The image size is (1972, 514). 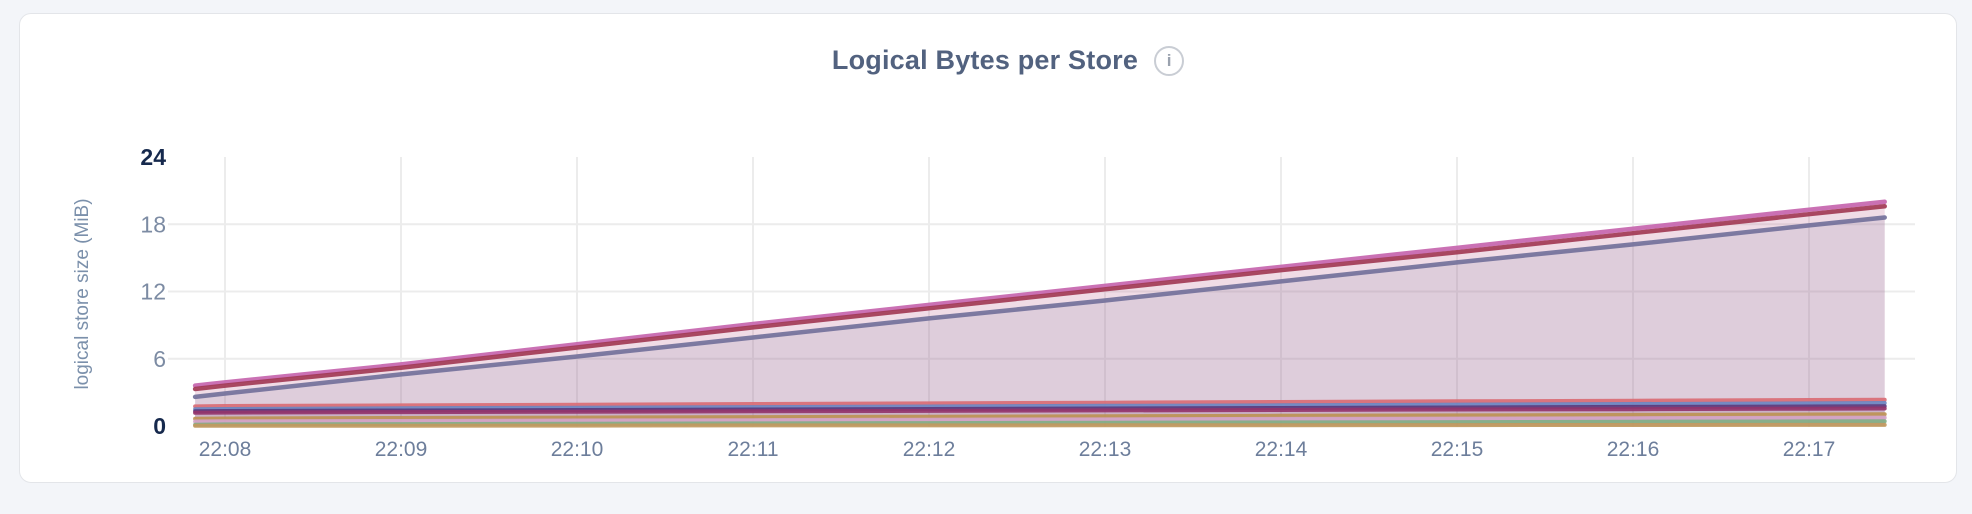 What do you see at coordinates (1040, 410) in the screenshot?
I see `series-7-line` at bounding box center [1040, 410].